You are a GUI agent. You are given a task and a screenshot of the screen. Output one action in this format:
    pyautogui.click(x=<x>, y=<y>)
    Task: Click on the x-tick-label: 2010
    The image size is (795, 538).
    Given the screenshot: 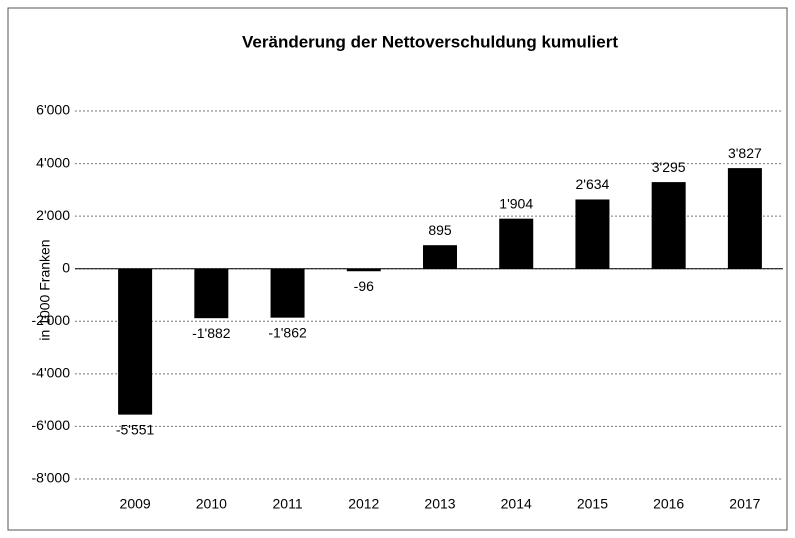 What is the action you would take?
    pyautogui.click(x=211, y=504)
    